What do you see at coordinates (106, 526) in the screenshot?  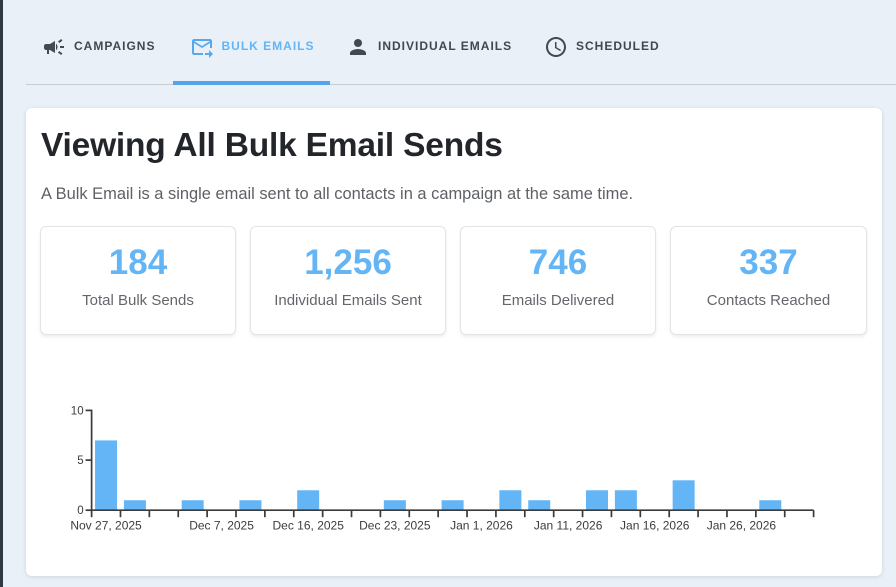 I see `svg-text: Nov 27, 2025` at bounding box center [106, 526].